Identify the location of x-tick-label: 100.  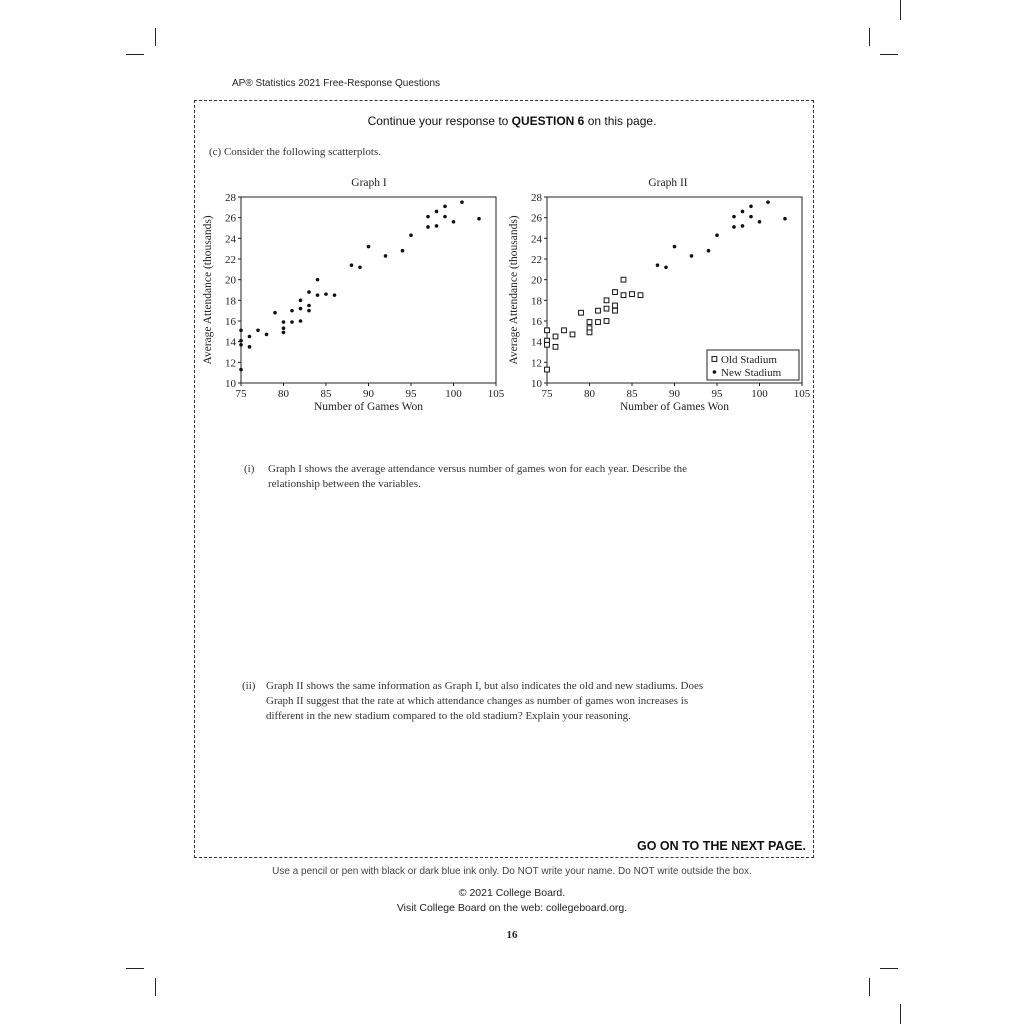
(759, 394).